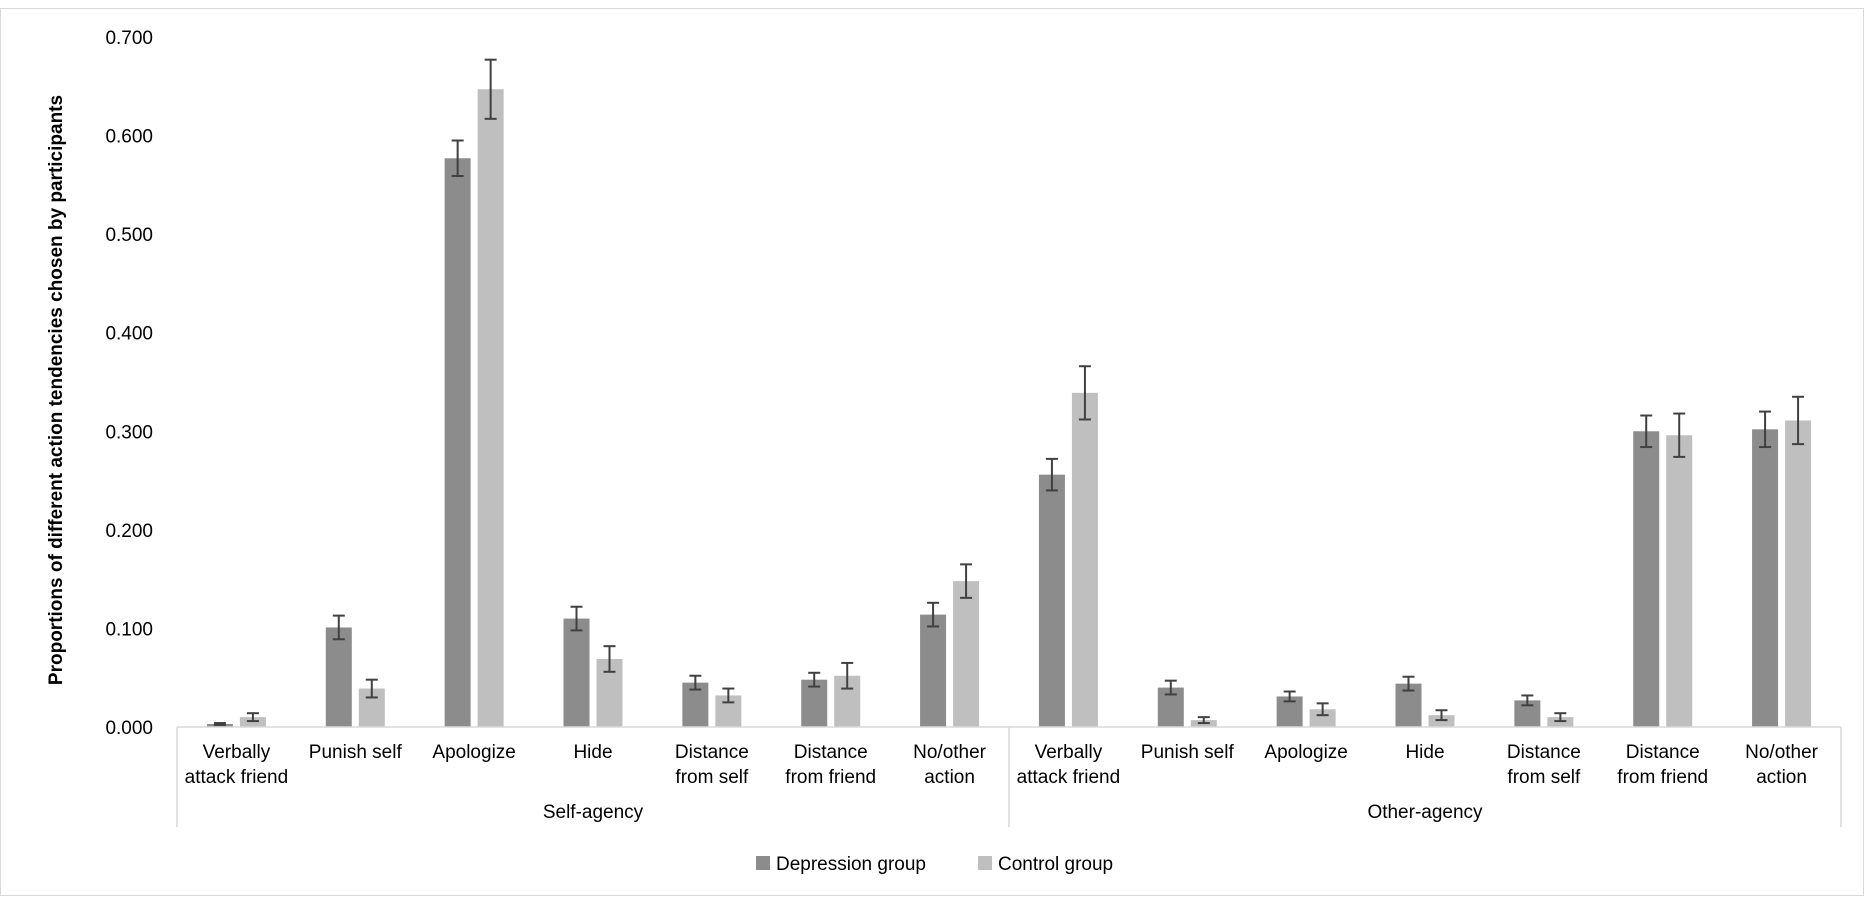 This screenshot has width=1865, height=902. What do you see at coordinates (129, 383) in the screenshot?
I see `y-axis-ticks: 0.000 0.100 0.200 0.300 0.400 0.500 0.600 0.700` at bounding box center [129, 383].